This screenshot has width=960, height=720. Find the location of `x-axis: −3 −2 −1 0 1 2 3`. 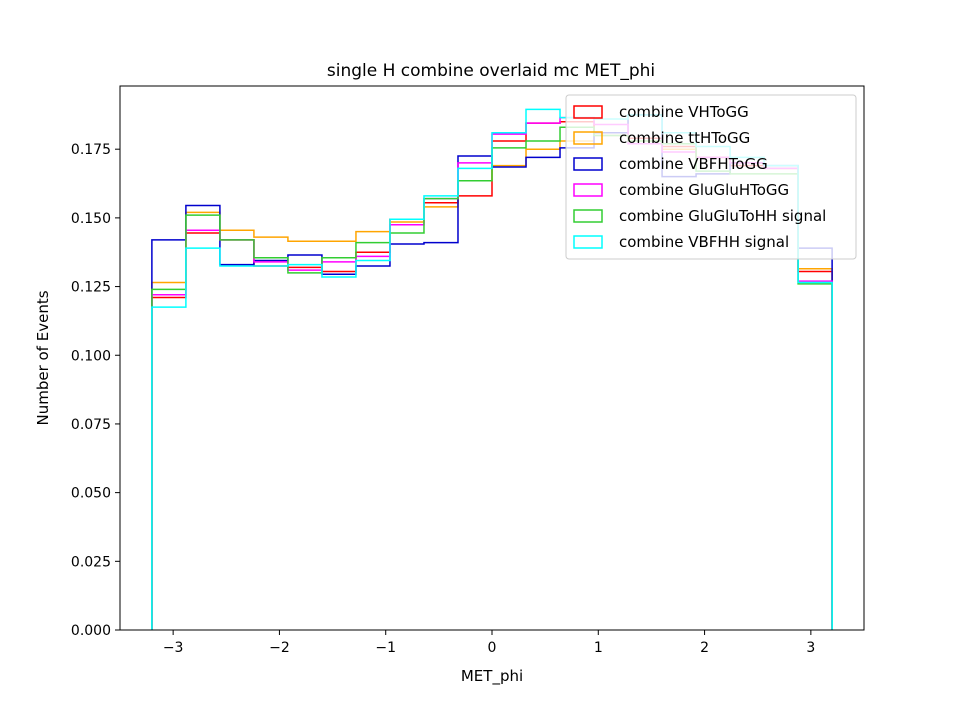

x-axis: −3 −2 −1 0 1 2 3 is located at coordinates (489, 643).